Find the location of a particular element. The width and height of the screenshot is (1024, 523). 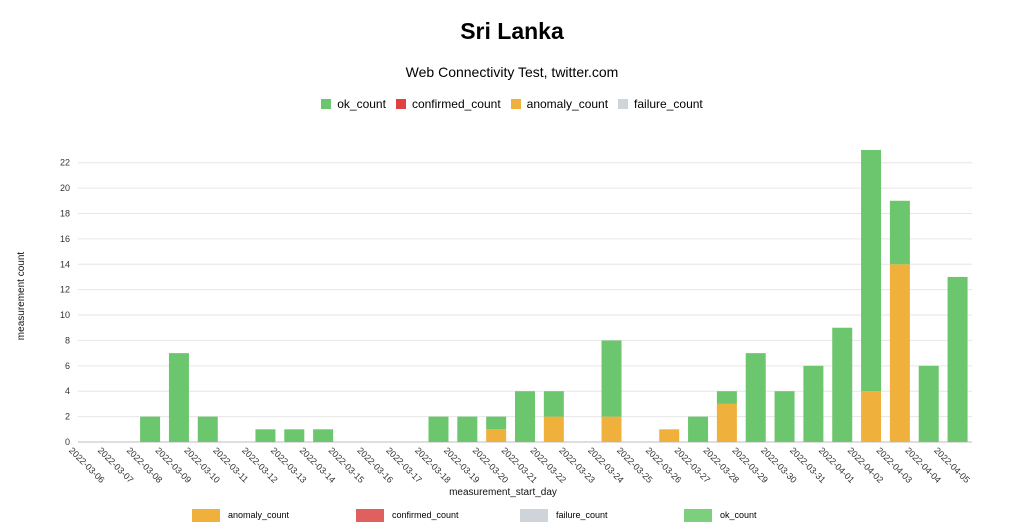

y-tick-label: 16 is located at coordinates (65, 239).